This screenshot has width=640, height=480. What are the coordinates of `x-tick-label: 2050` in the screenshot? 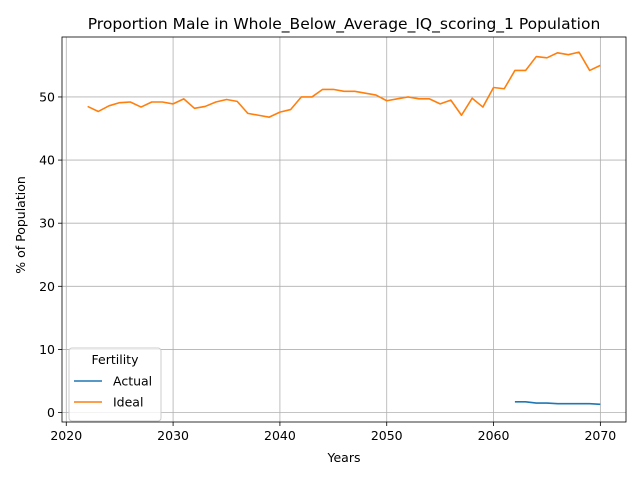 It's located at (387, 435).